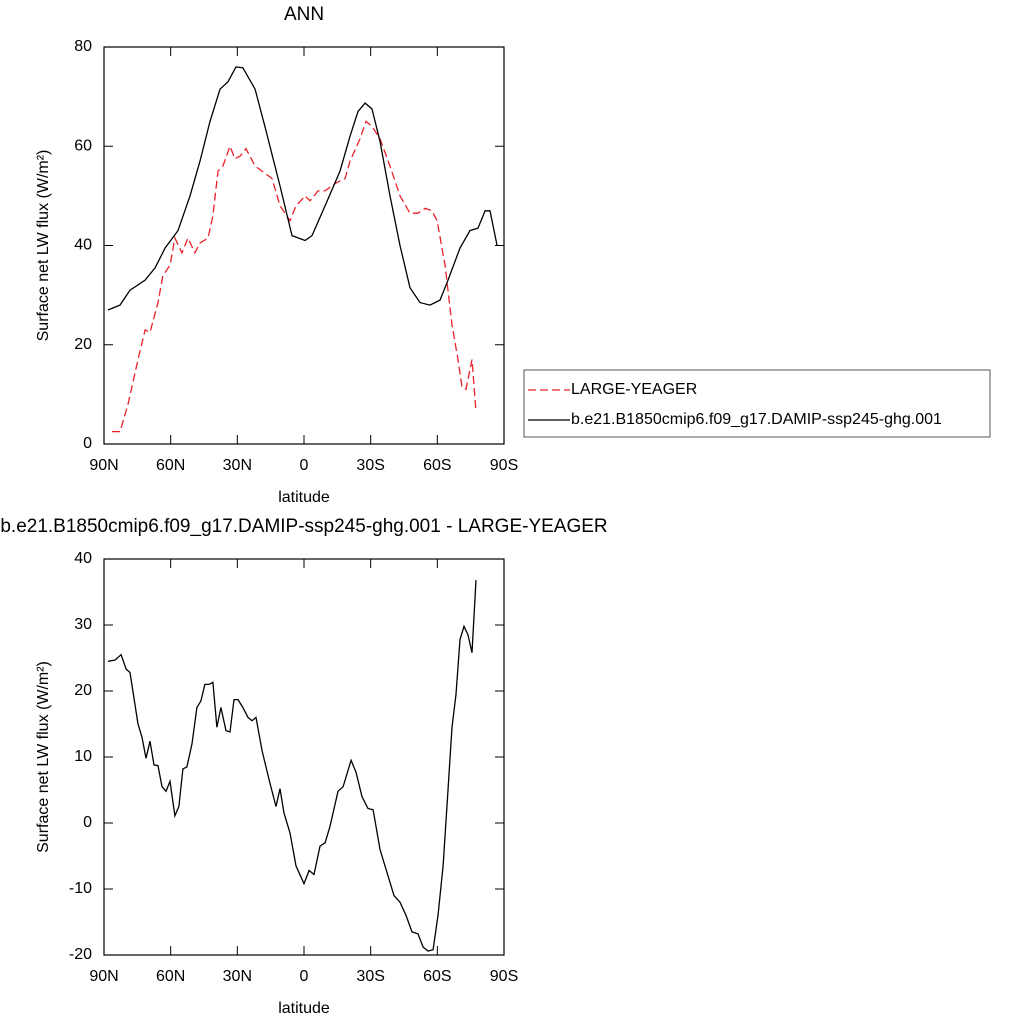 The height and width of the screenshot is (1024, 1024). I want to click on chart-title: ANN, so click(304, 14).